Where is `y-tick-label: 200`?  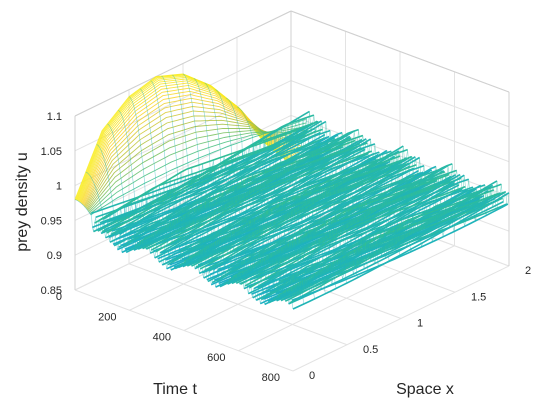 y-tick-label: 200 is located at coordinates (107, 317).